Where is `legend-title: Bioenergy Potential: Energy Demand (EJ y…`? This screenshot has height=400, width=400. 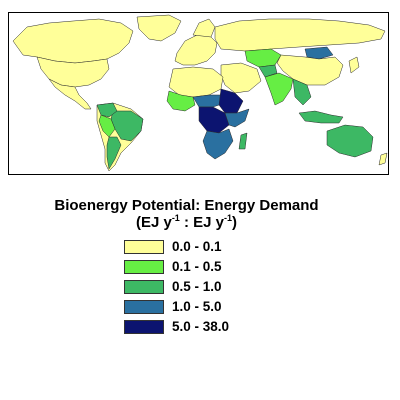
legend-title: Bioenergy Potential: Energy Demand (EJ y… is located at coordinates (186, 214).